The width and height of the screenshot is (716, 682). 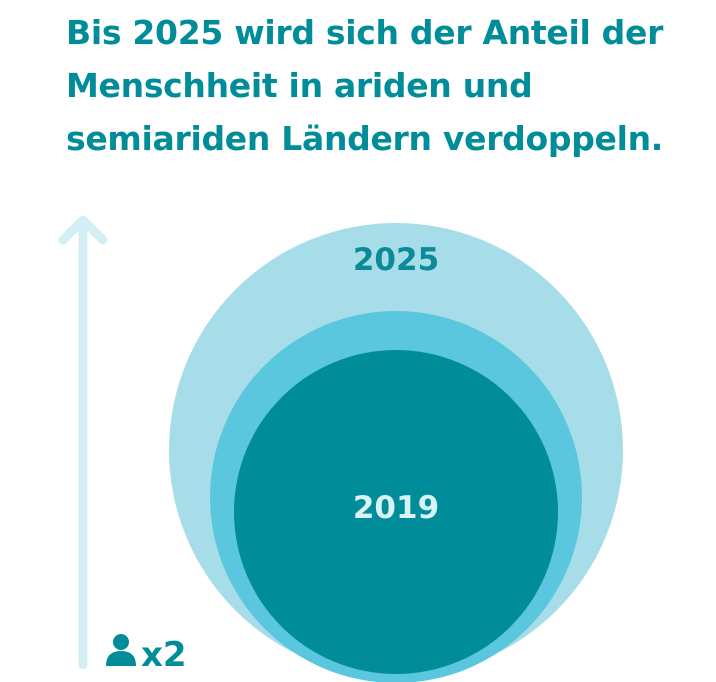 What do you see at coordinates (299, 85) in the screenshot?
I see `headline-line-2: Menschheit in ariden und` at bounding box center [299, 85].